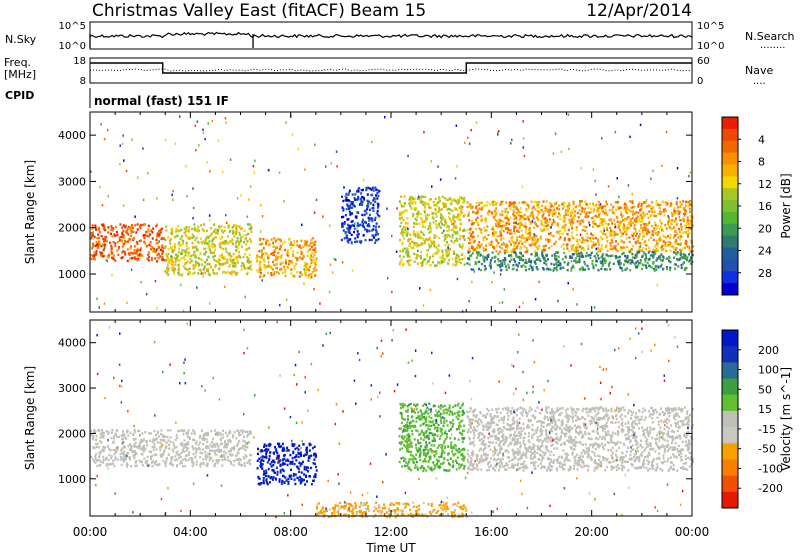 This screenshot has width=800, height=554. What do you see at coordinates (72, 26) in the screenshot?
I see `nsky-left-tick-top: 10^5` at bounding box center [72, 26].